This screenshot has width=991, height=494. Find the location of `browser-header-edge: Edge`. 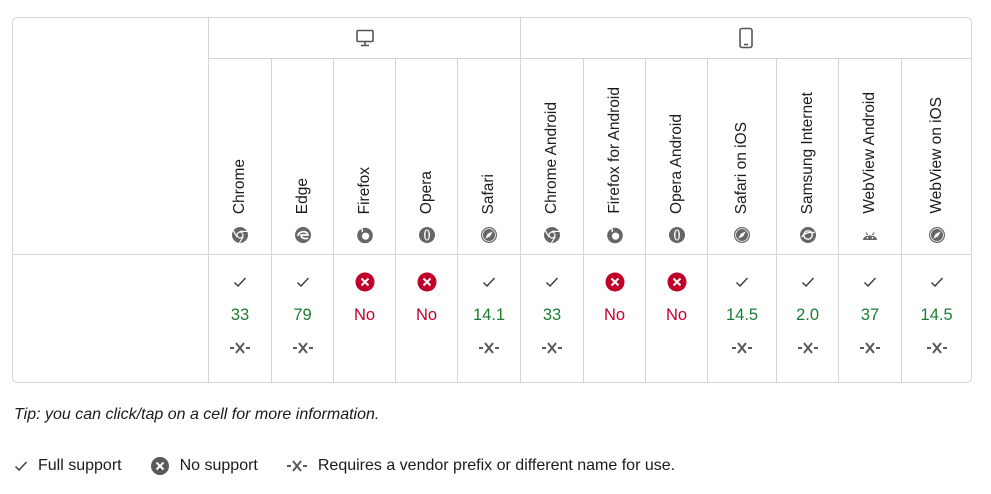

browser-header-edge: Edge is located at coordinates (302, 156).